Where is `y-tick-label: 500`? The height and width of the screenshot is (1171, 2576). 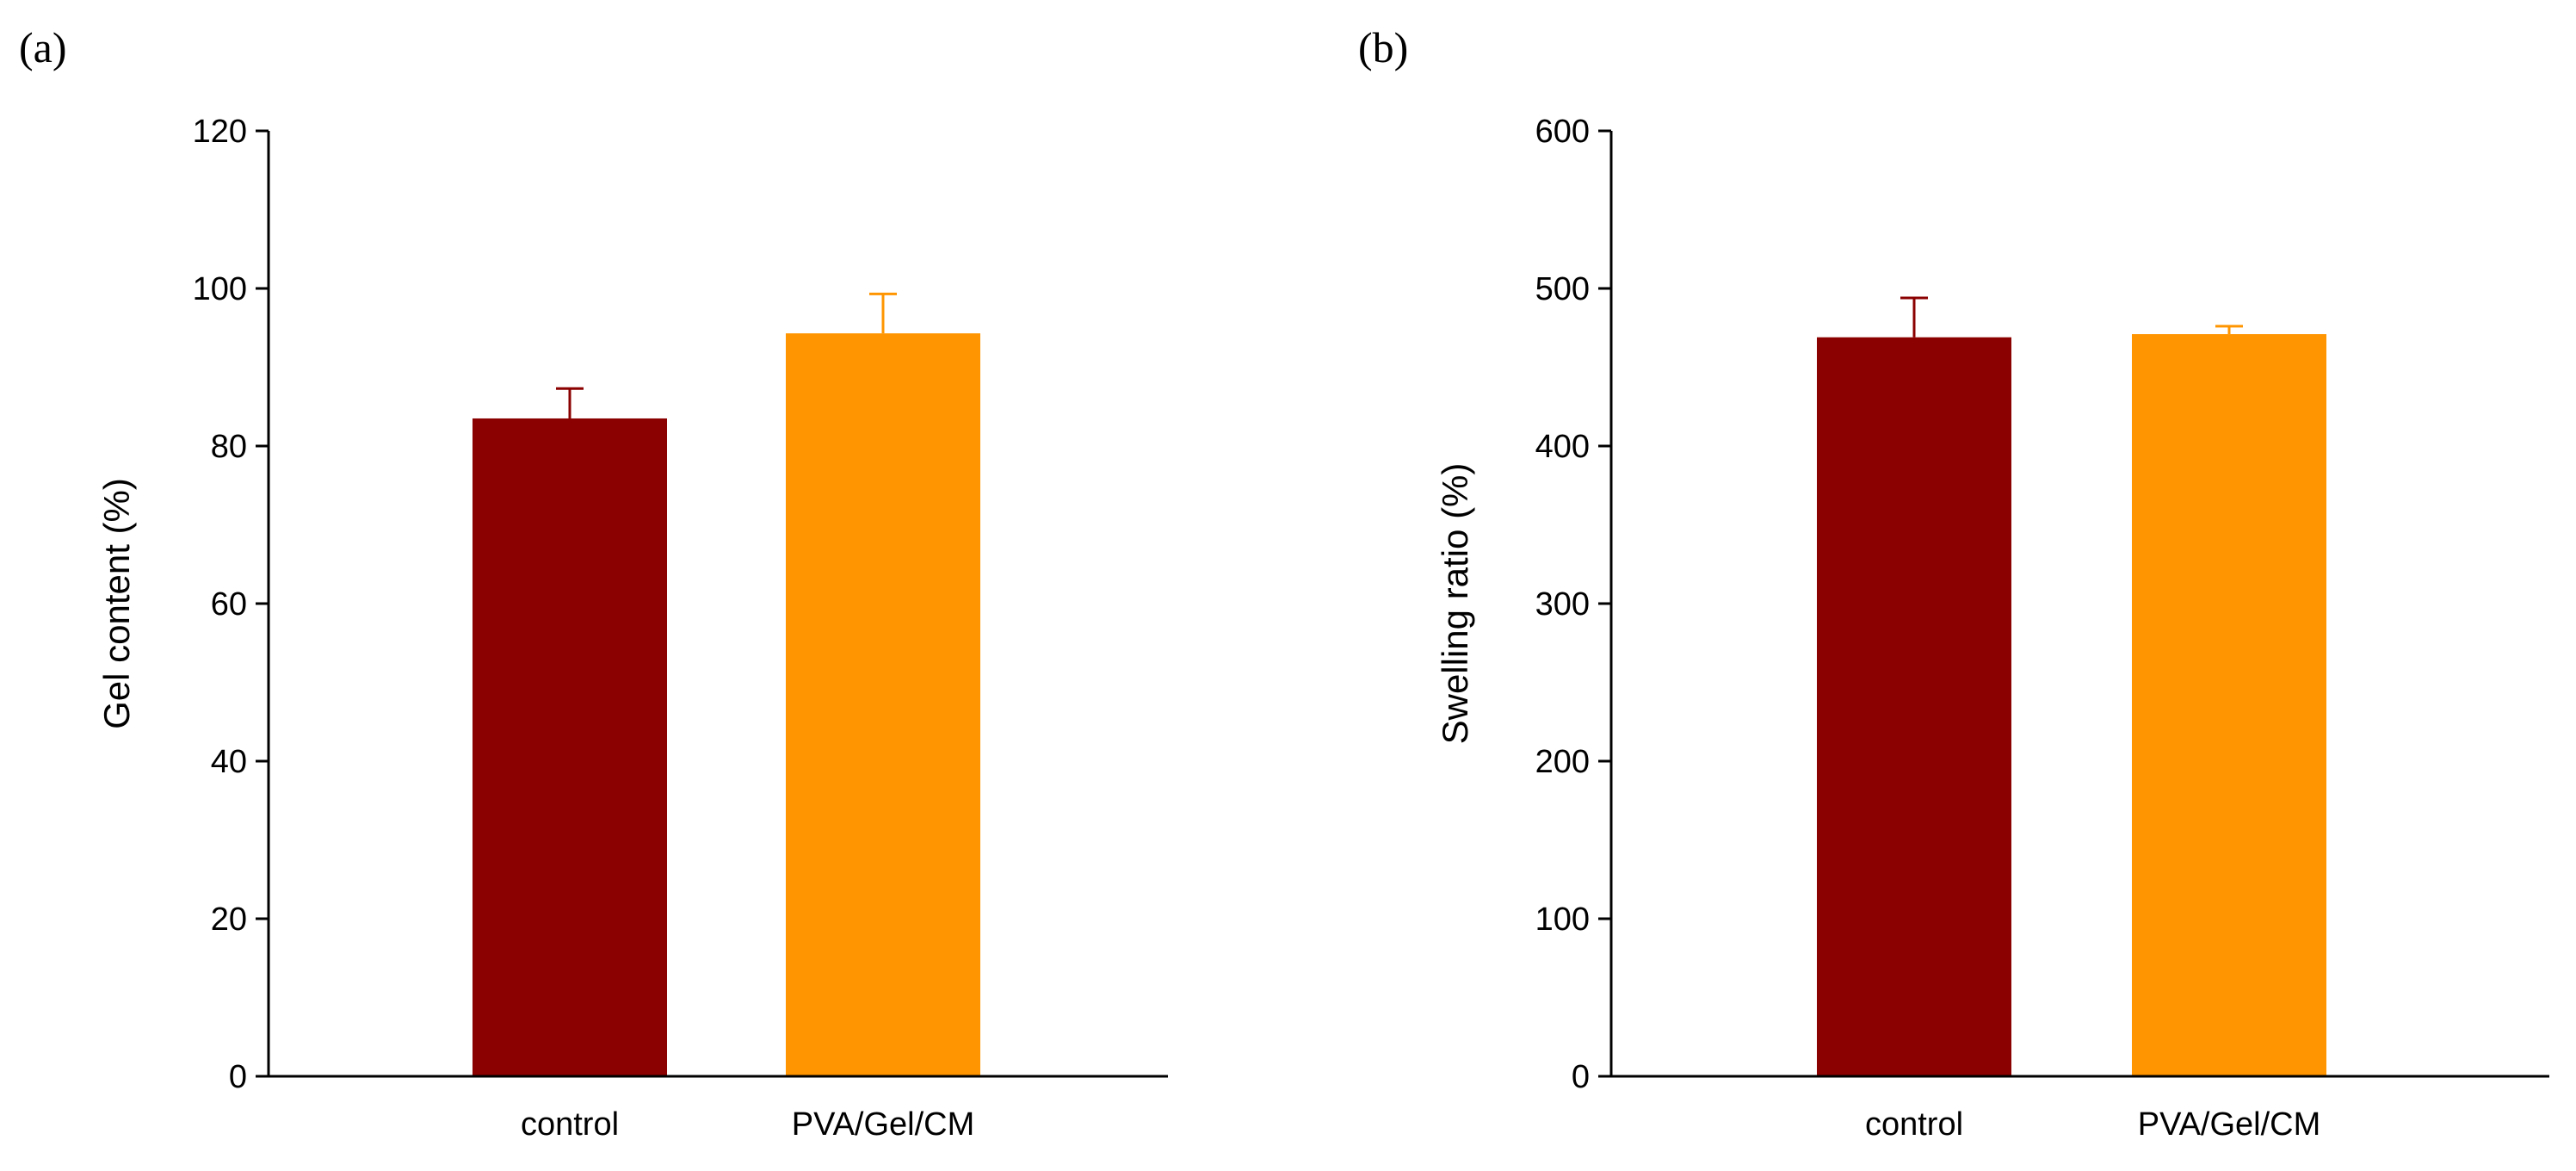 y-tick-label: 500 is located at coordinates (1562, 289).